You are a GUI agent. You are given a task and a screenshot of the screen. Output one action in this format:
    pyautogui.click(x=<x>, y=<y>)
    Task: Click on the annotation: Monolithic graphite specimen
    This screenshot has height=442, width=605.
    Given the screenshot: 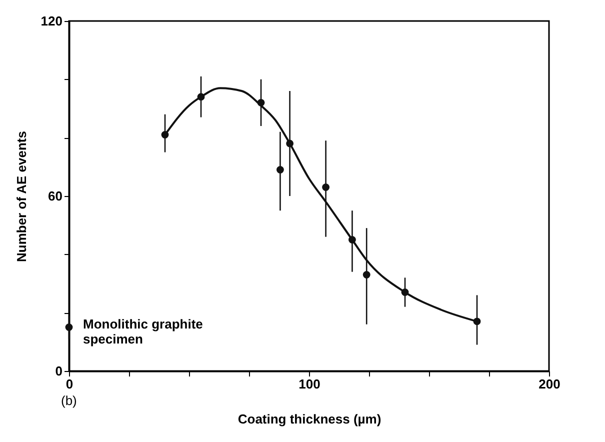 What is the action you would take?
    pyautogui.click(x=143, y=331)
    